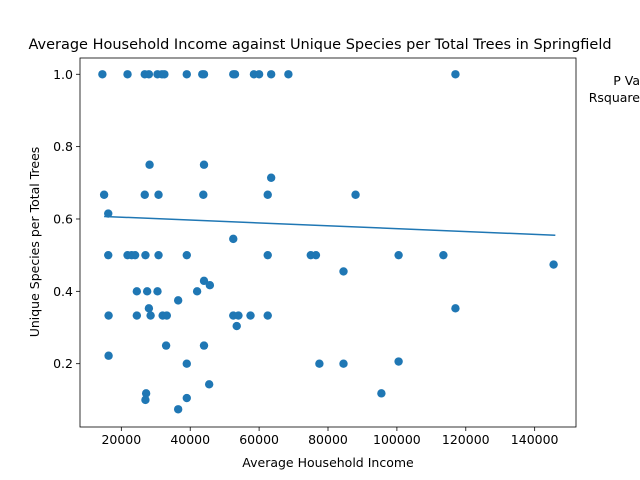 The image size is (640, 480). What do you see at coordinates (121, 439) in the screenshot?
I see `x-tick-label: 20000` at bounding box center [121, 439].